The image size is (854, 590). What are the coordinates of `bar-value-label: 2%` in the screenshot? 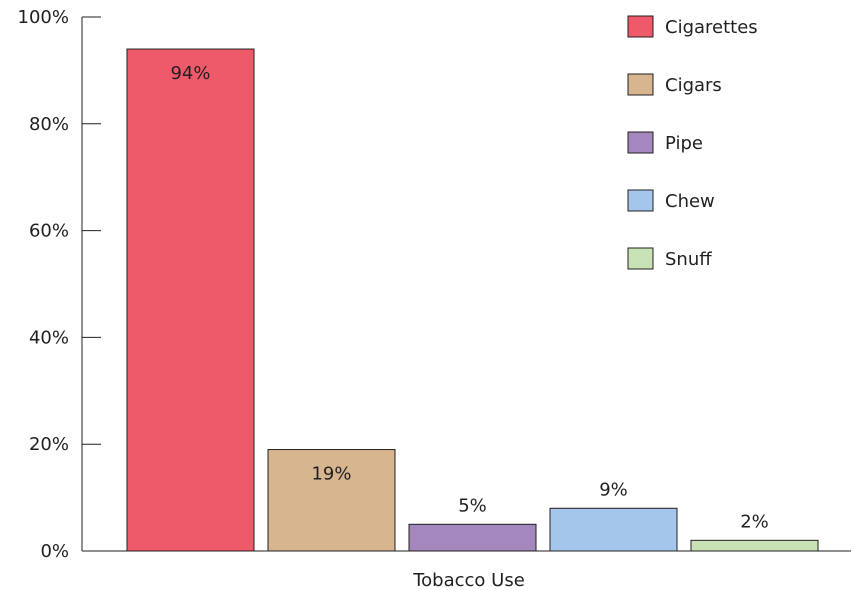 It's located at (754, 521).